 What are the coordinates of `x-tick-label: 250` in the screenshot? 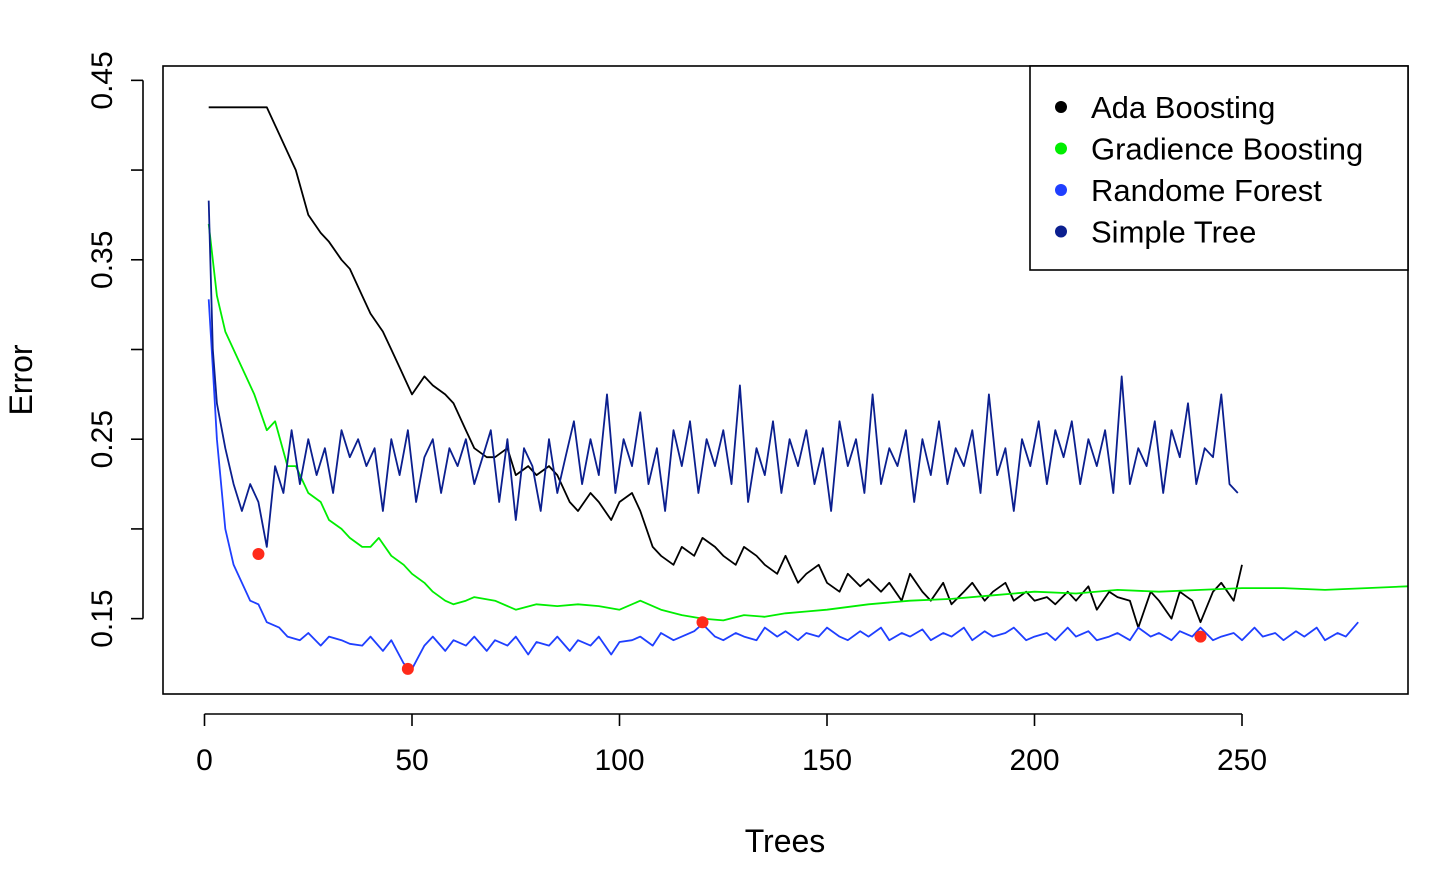 It's located at (1242, 760).